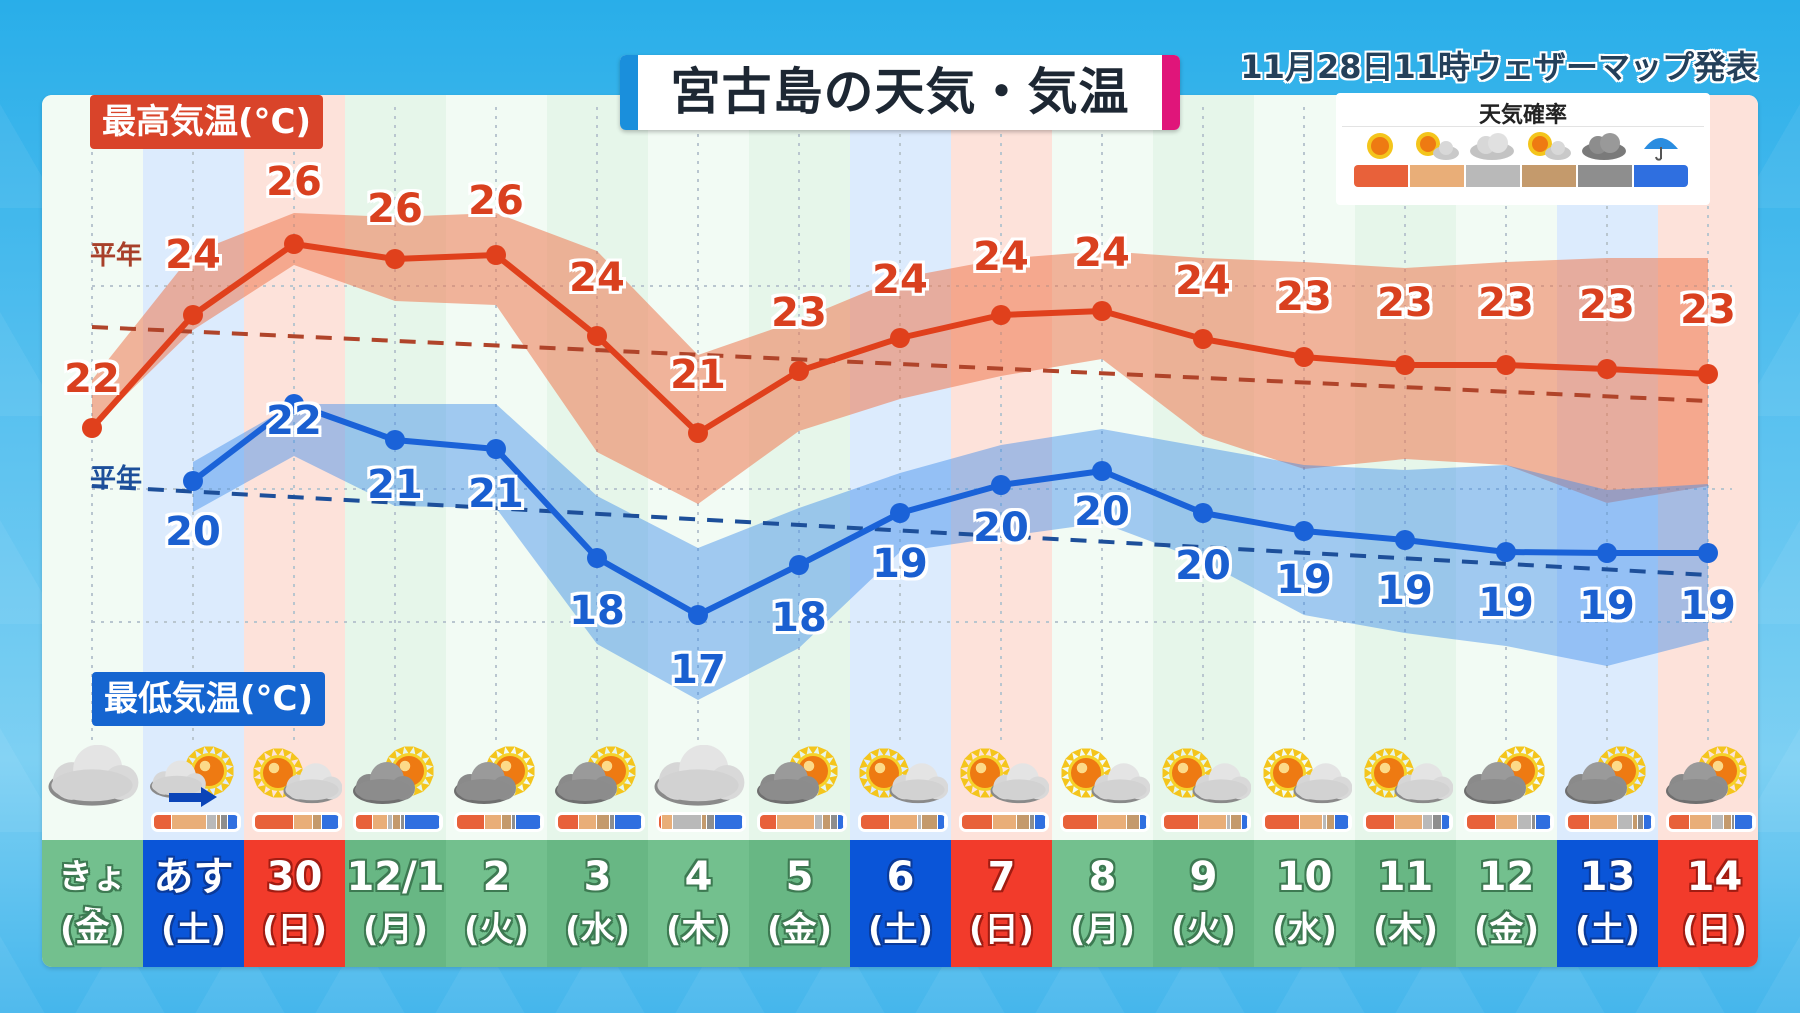  I want to click on date-cell: きょう (金), so click(92, 903).